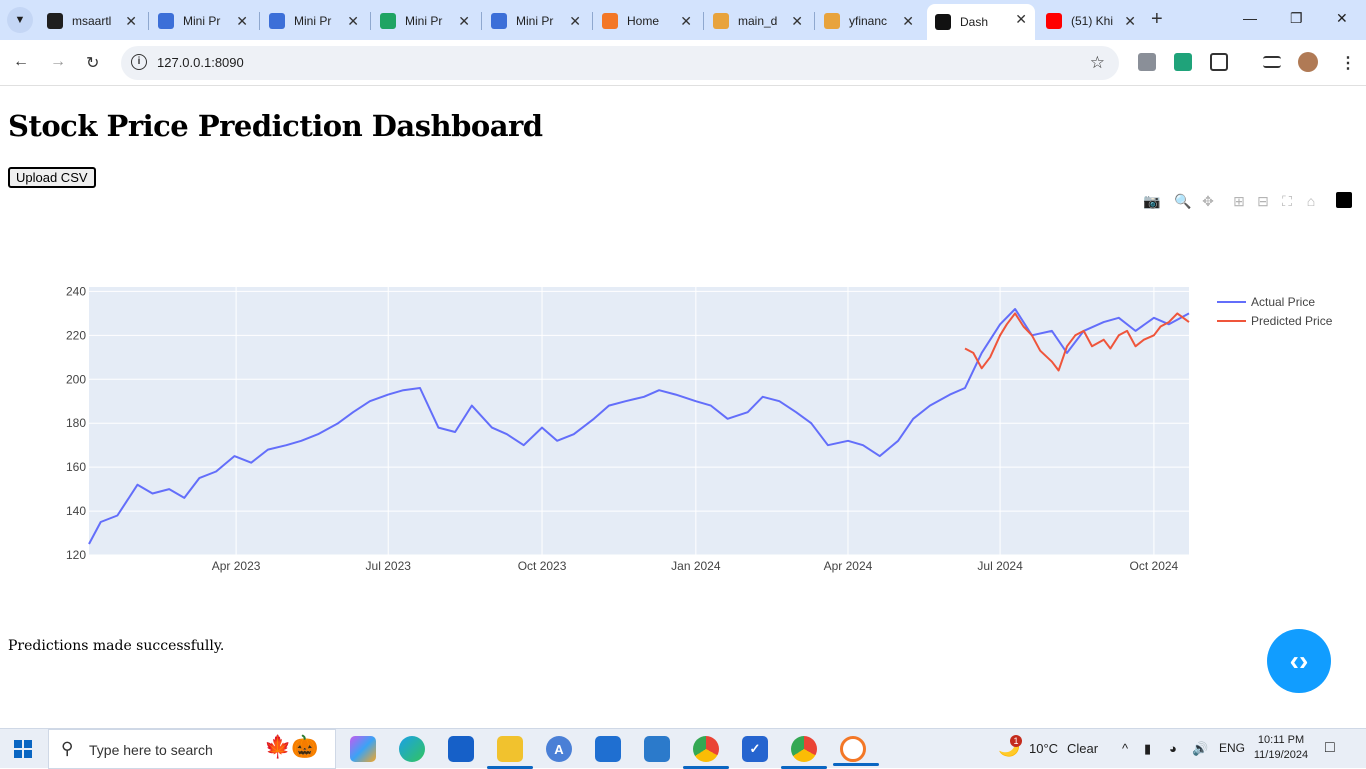  I want to click on restore-icon: ❐, so click(1296, 18).